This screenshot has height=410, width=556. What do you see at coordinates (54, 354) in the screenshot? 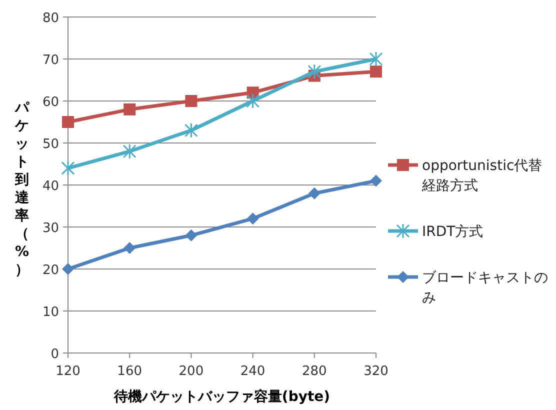
I see `y-tick-label: 0` at bounding box center [54, 354].